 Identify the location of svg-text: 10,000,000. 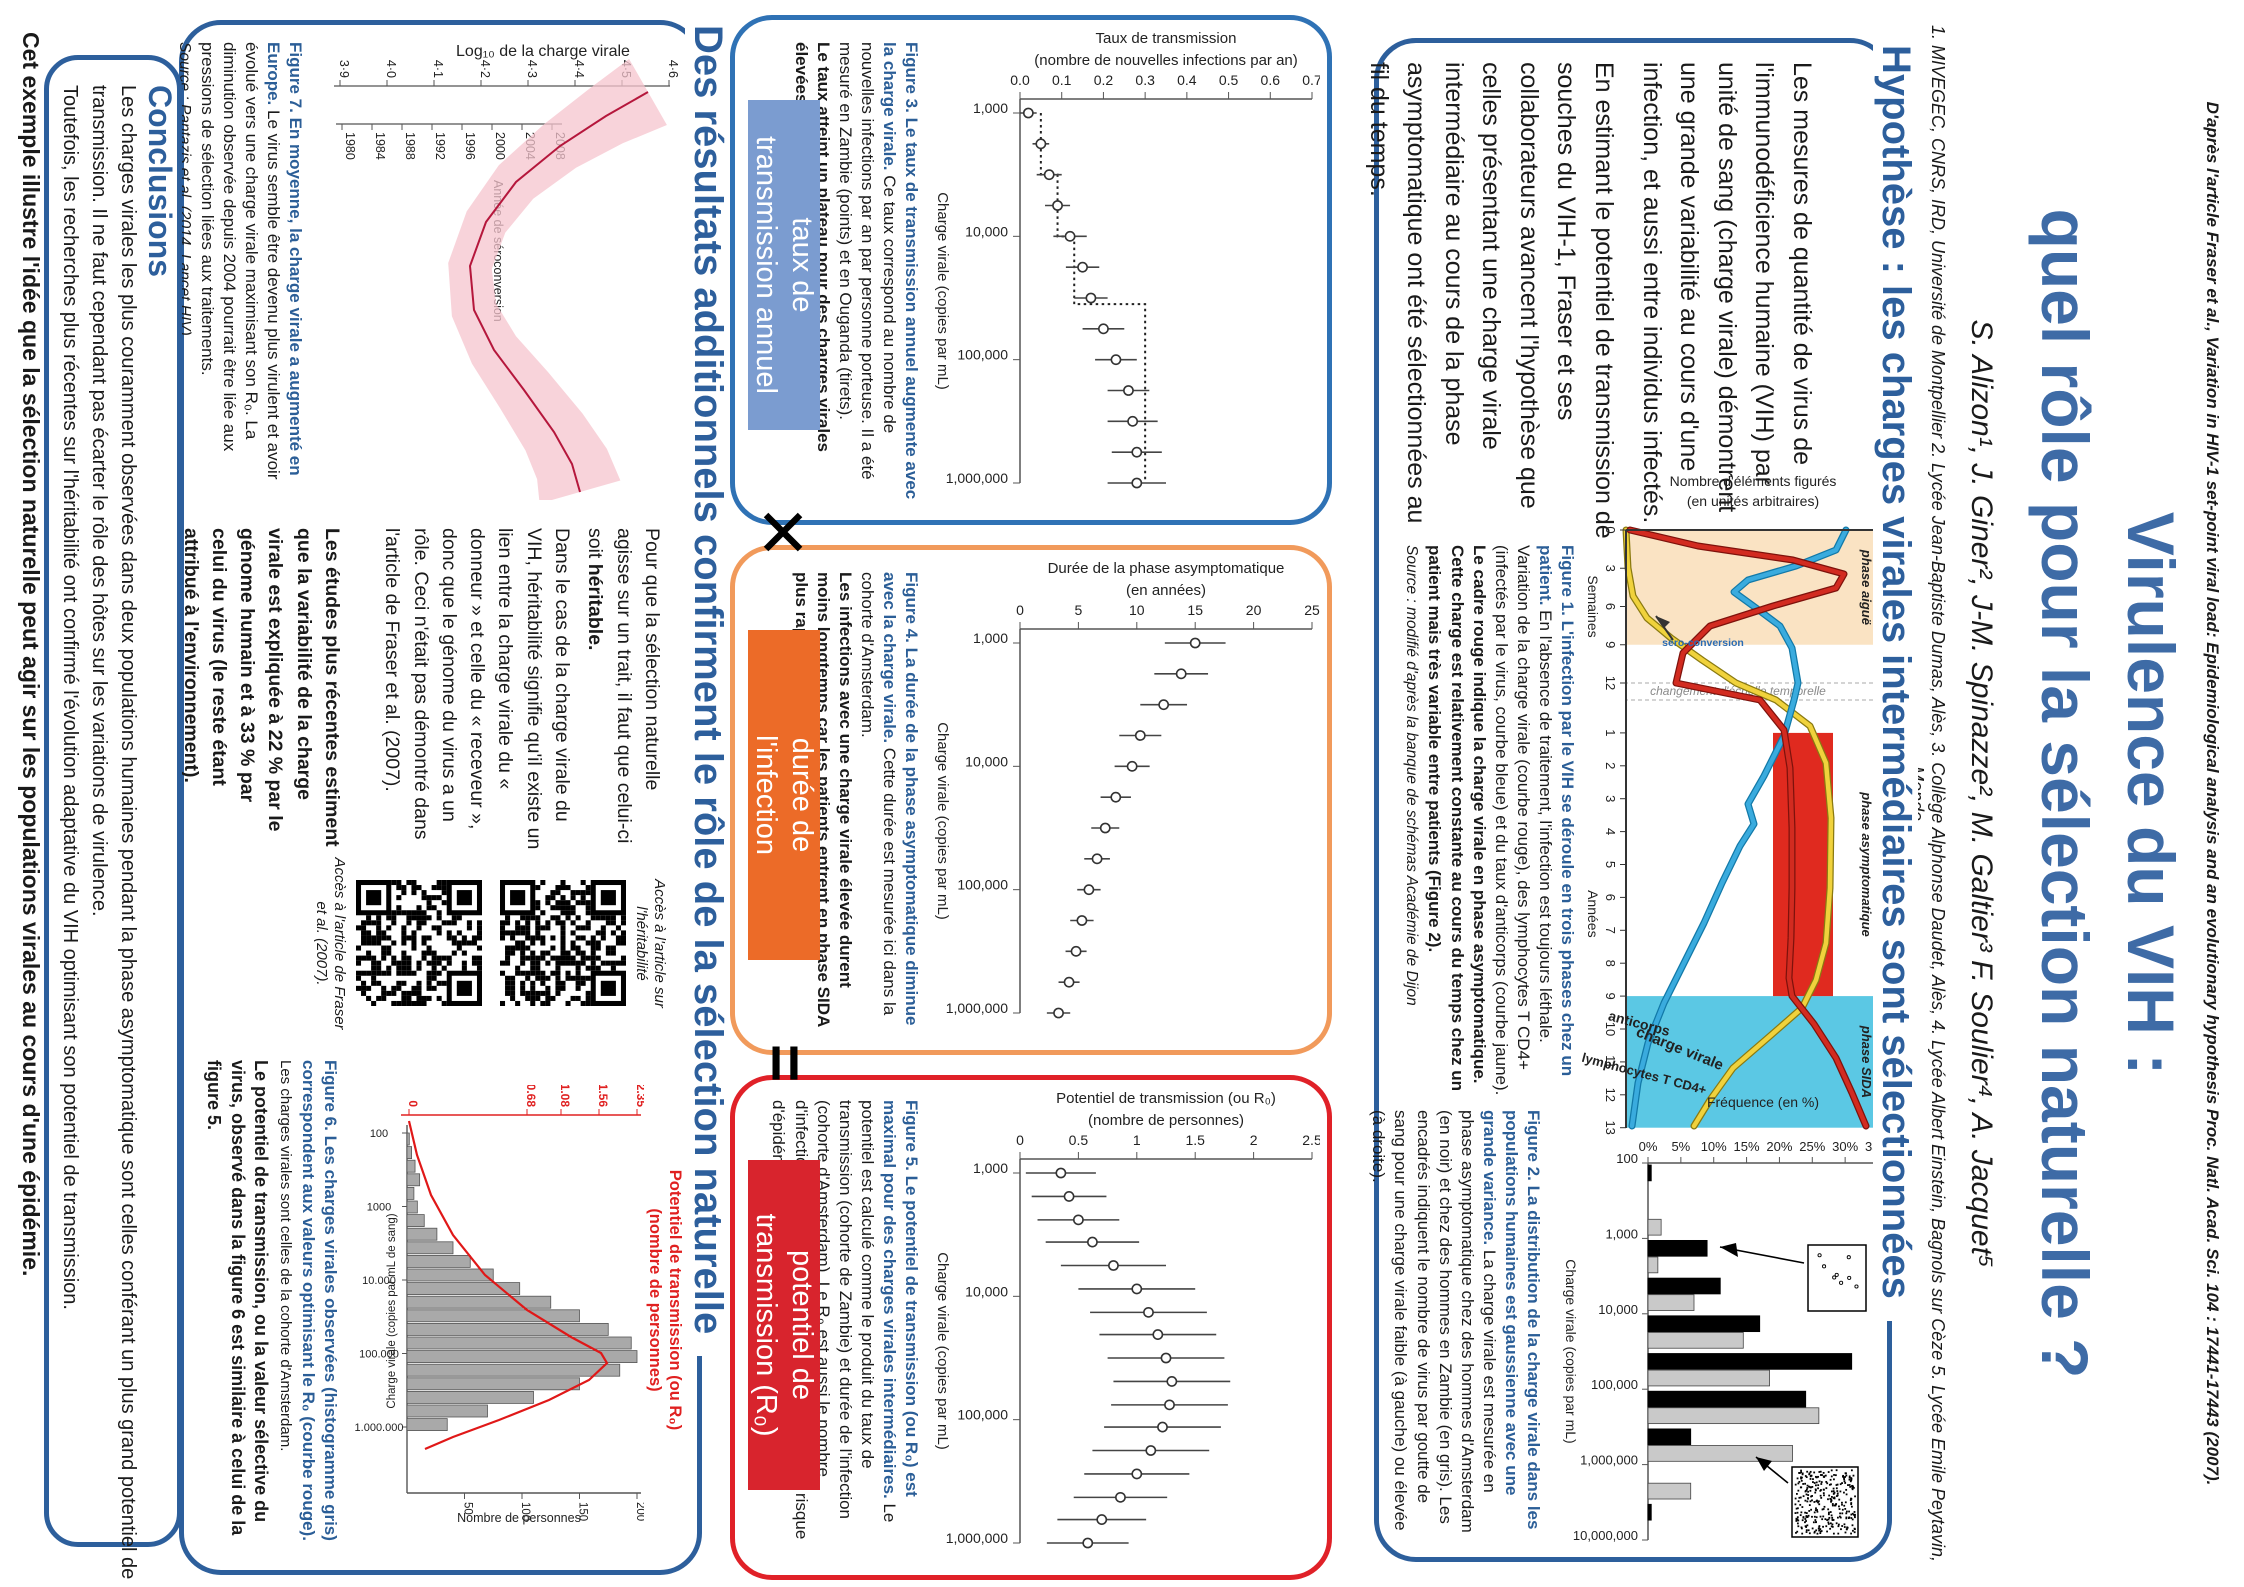
(1605, 1535).